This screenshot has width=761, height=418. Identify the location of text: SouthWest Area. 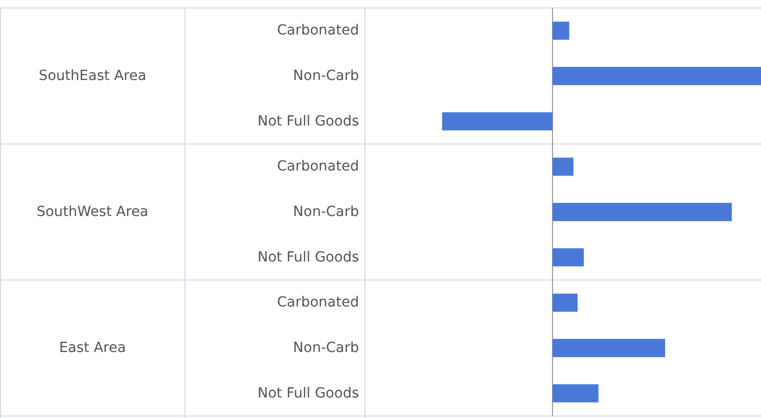
(92, 212).